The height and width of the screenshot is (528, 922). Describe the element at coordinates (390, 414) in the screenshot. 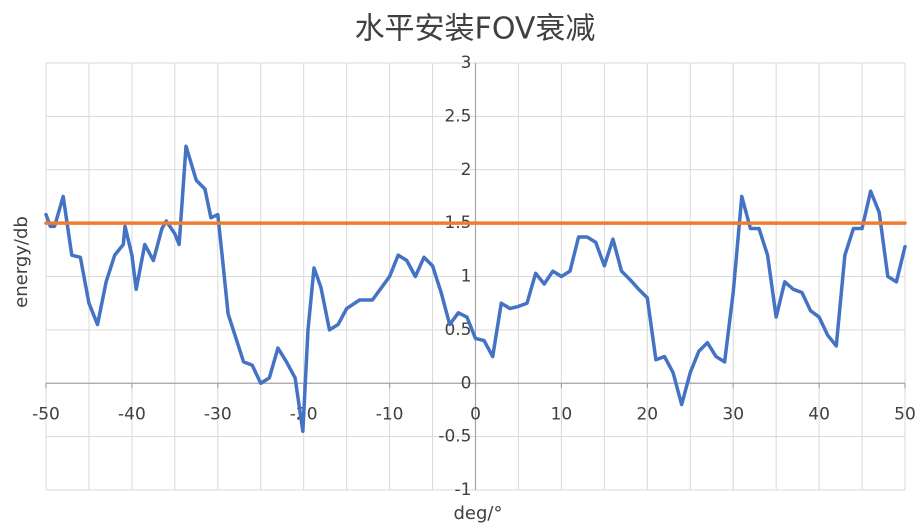

I see `x-tick-label: -10` at that location.